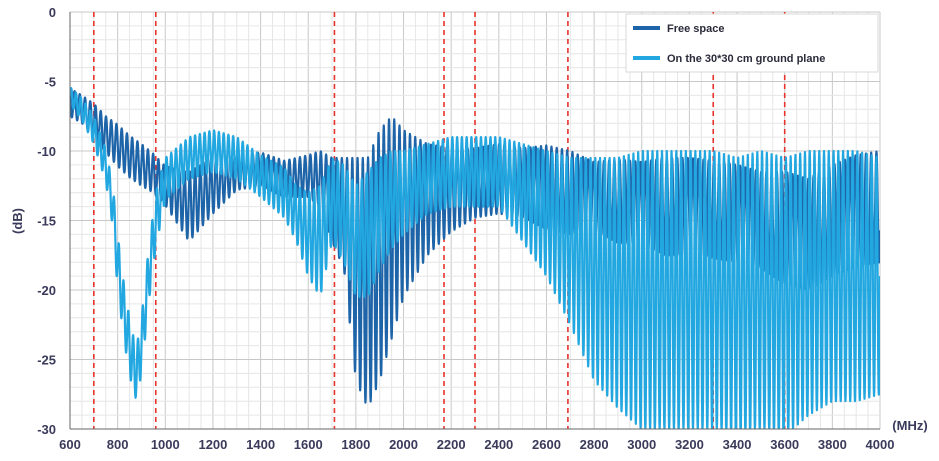 This screenshot has width=939, height=461. Describe the element at coordinates (46, 360) in the screenshot. I see `y-tick-label: -25` at that location.